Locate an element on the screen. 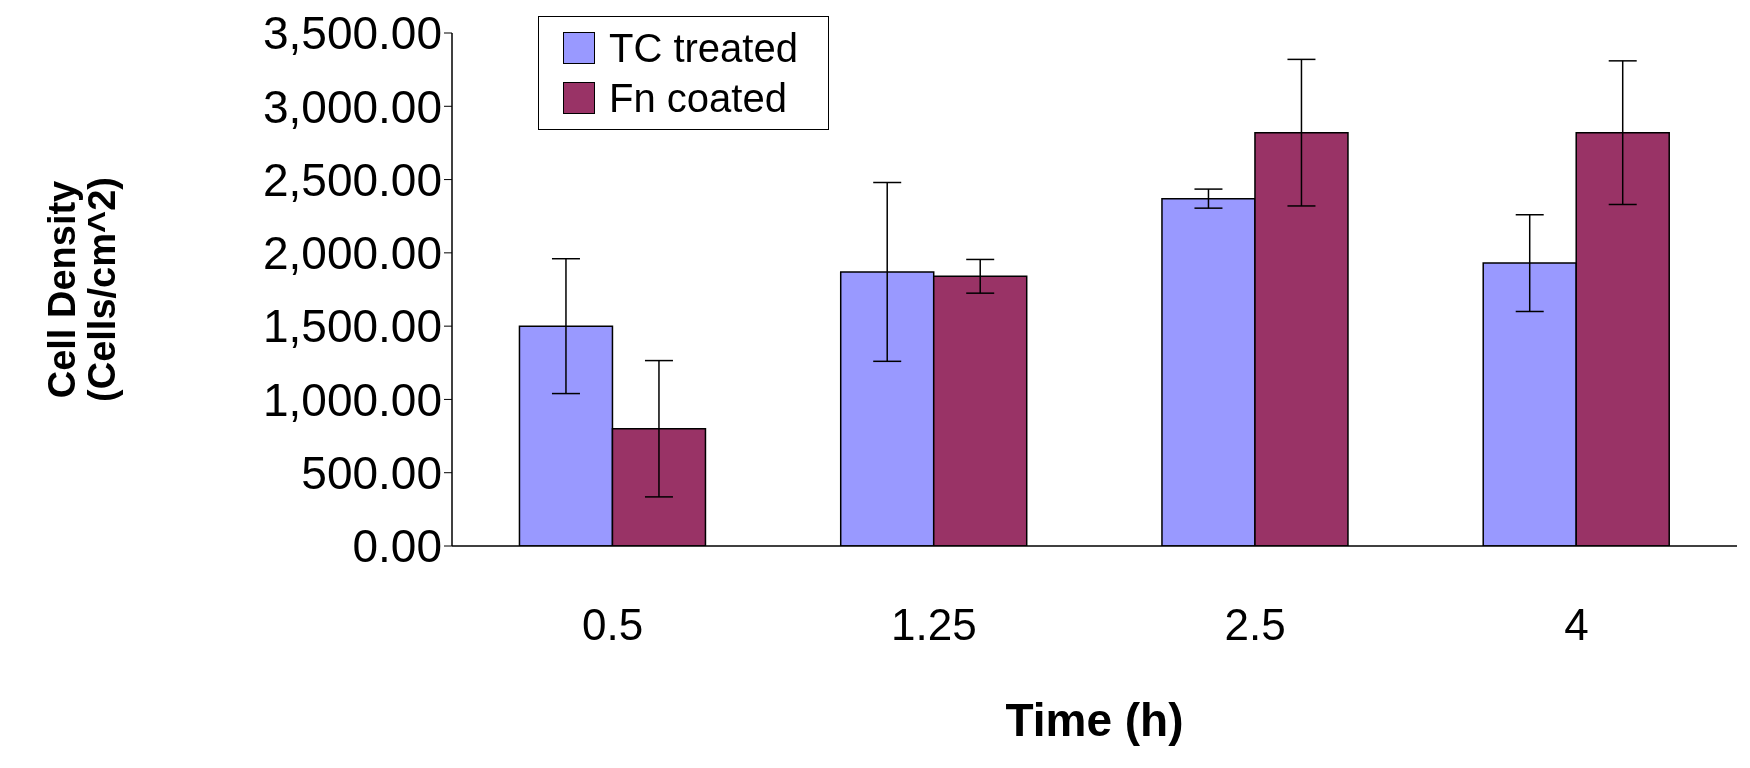 This screenshot has height=768, width=1750. y-tick-label: 1,000.00 is located at coordinates (352, 399).